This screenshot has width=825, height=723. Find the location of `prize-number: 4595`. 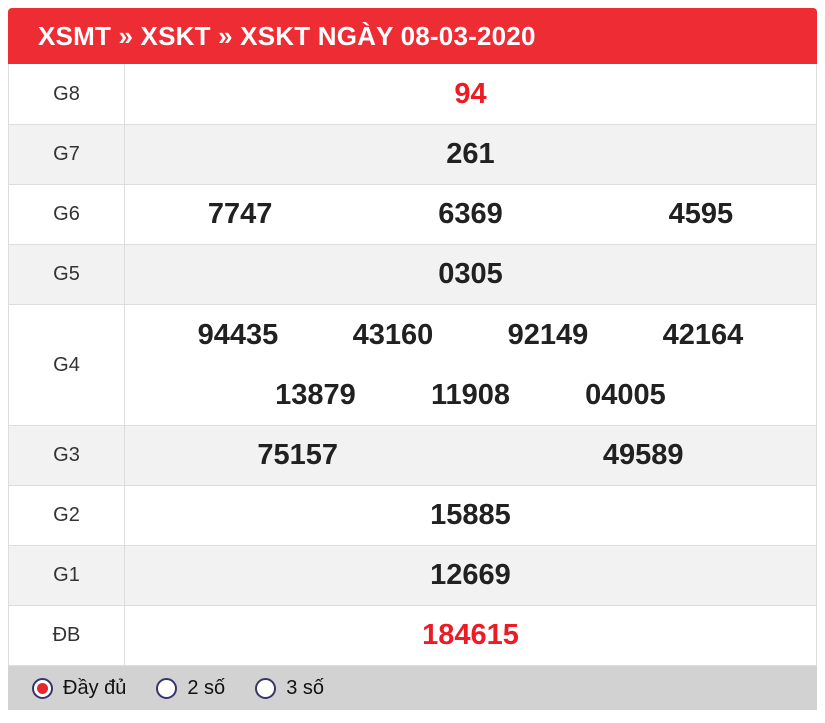

prize-number: 4595 is located at coordinates (701, 214).